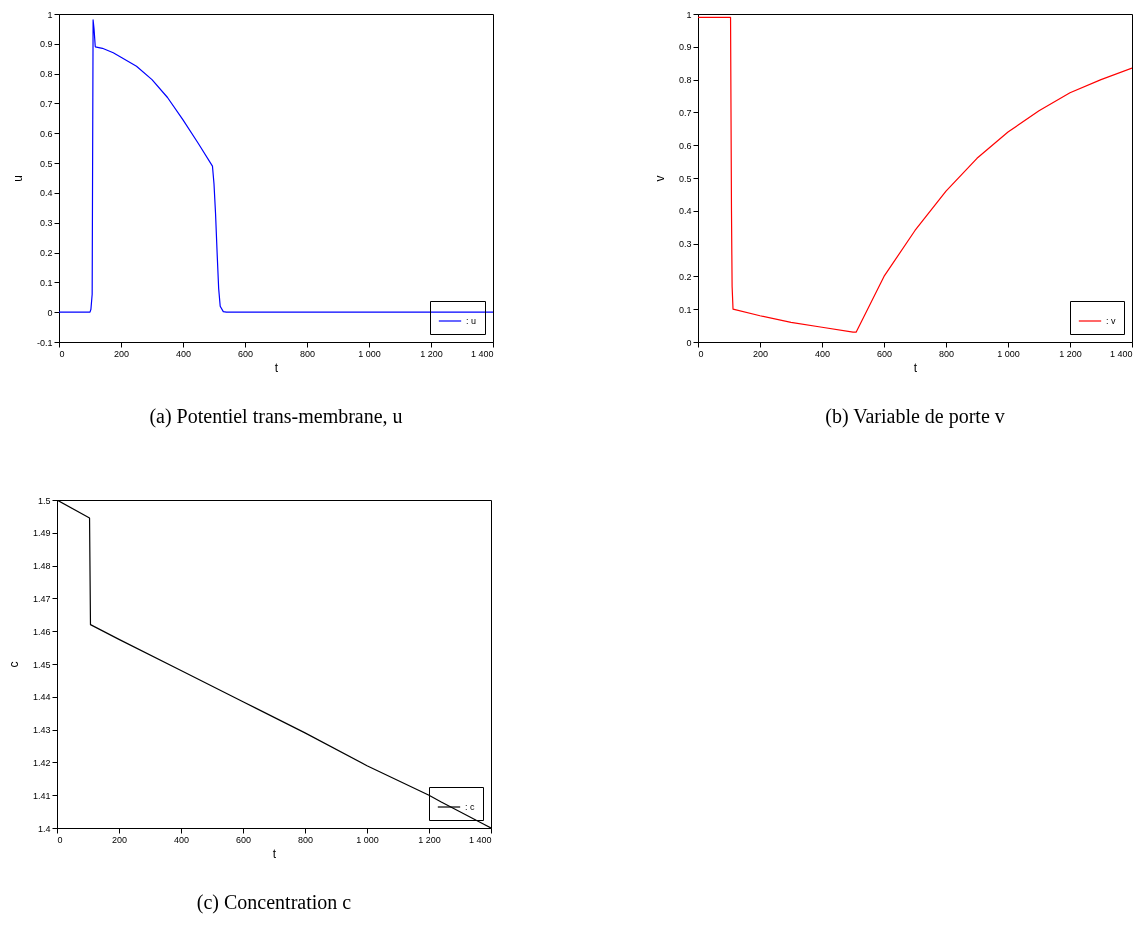  What do you see at coordinates (1111, 321) in the screenshot?
I see `legend-label: : v` at bounding box center [1111, 321].